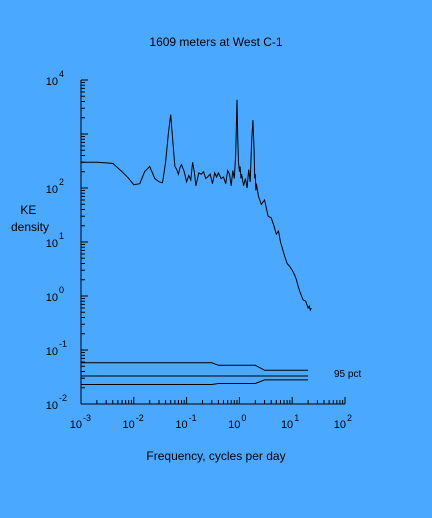  What do you see at coordinates (193, 418) in the screenshot?
I see `x-tick-label-exponent: -1` at bounding box center [193, 418].